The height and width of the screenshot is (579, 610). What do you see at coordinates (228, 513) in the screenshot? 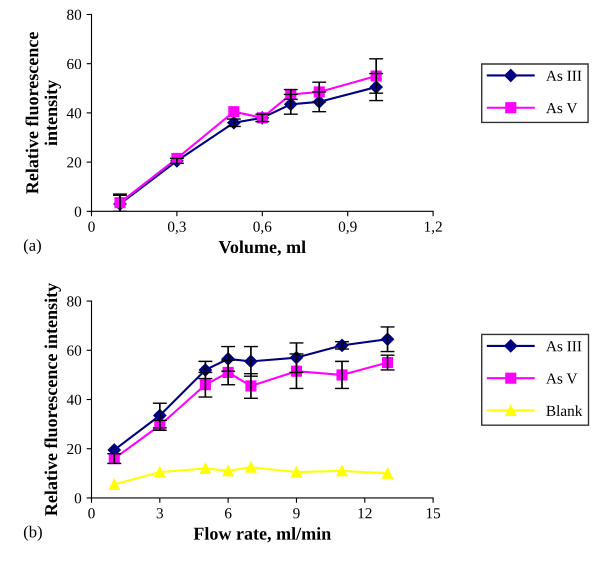
I see `x-tick-label: 6` at bounding box center [228, 513].